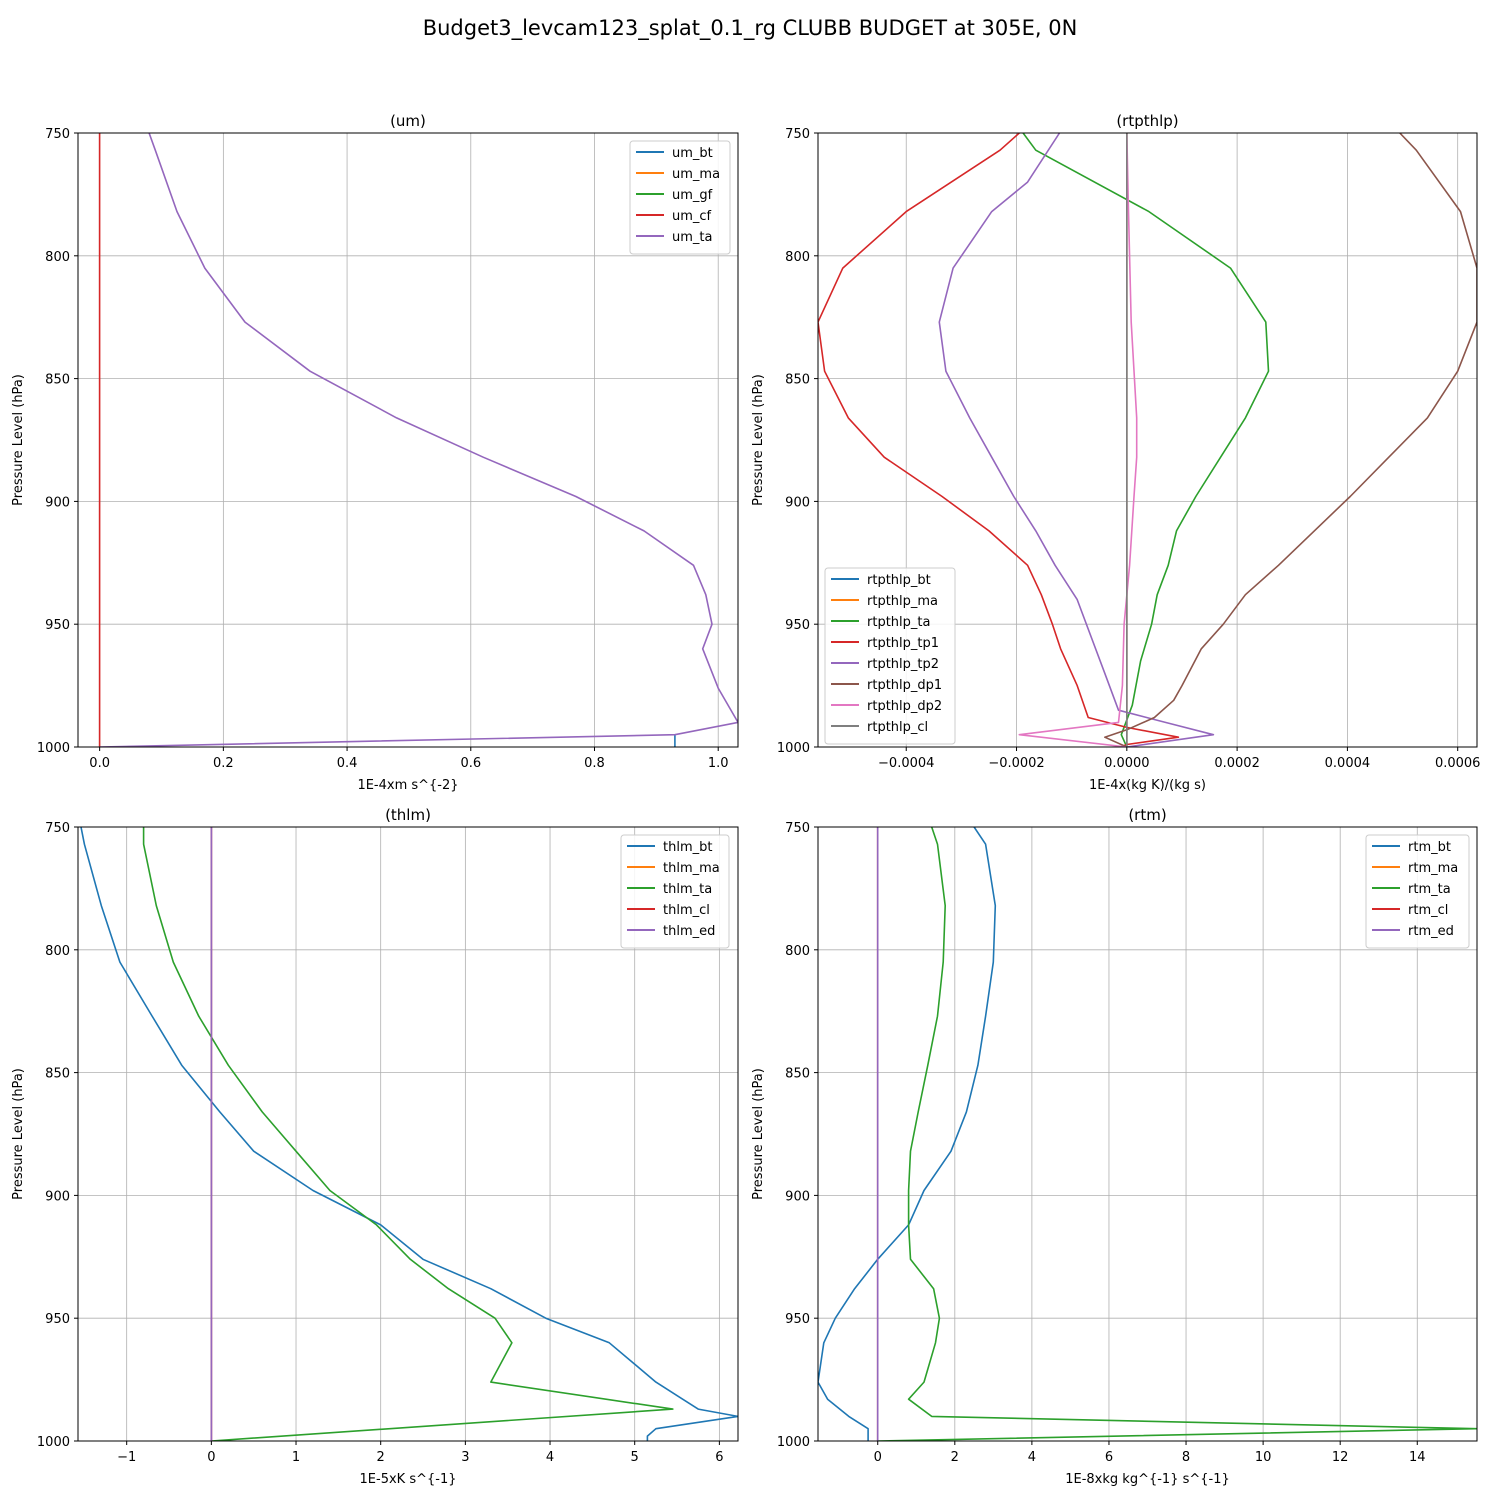 The width and height of the screenshot is (1500, 1500). Describe the element at coordinates (696, 174) in the screenshot. I see `legend-label-um_ma: um_ma` at that location.